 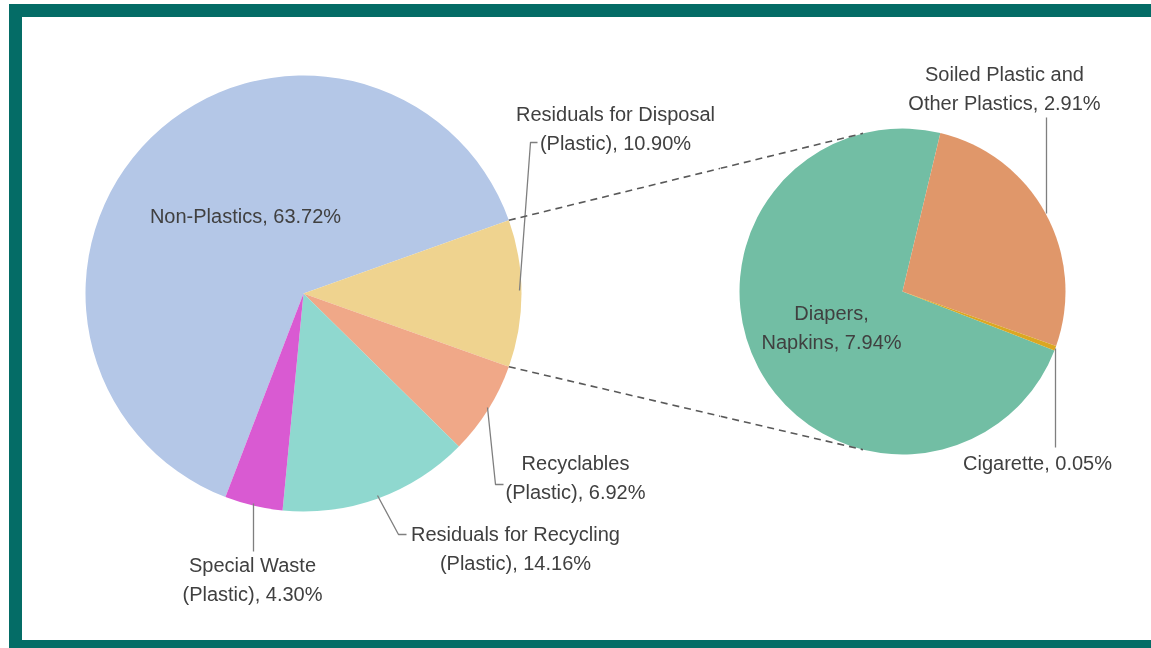 What do you see at coordinates (1038, 462) in the screenshot?
I see `slice-label: Cigarette, 0.05%` at bounding box center [1038, 462].